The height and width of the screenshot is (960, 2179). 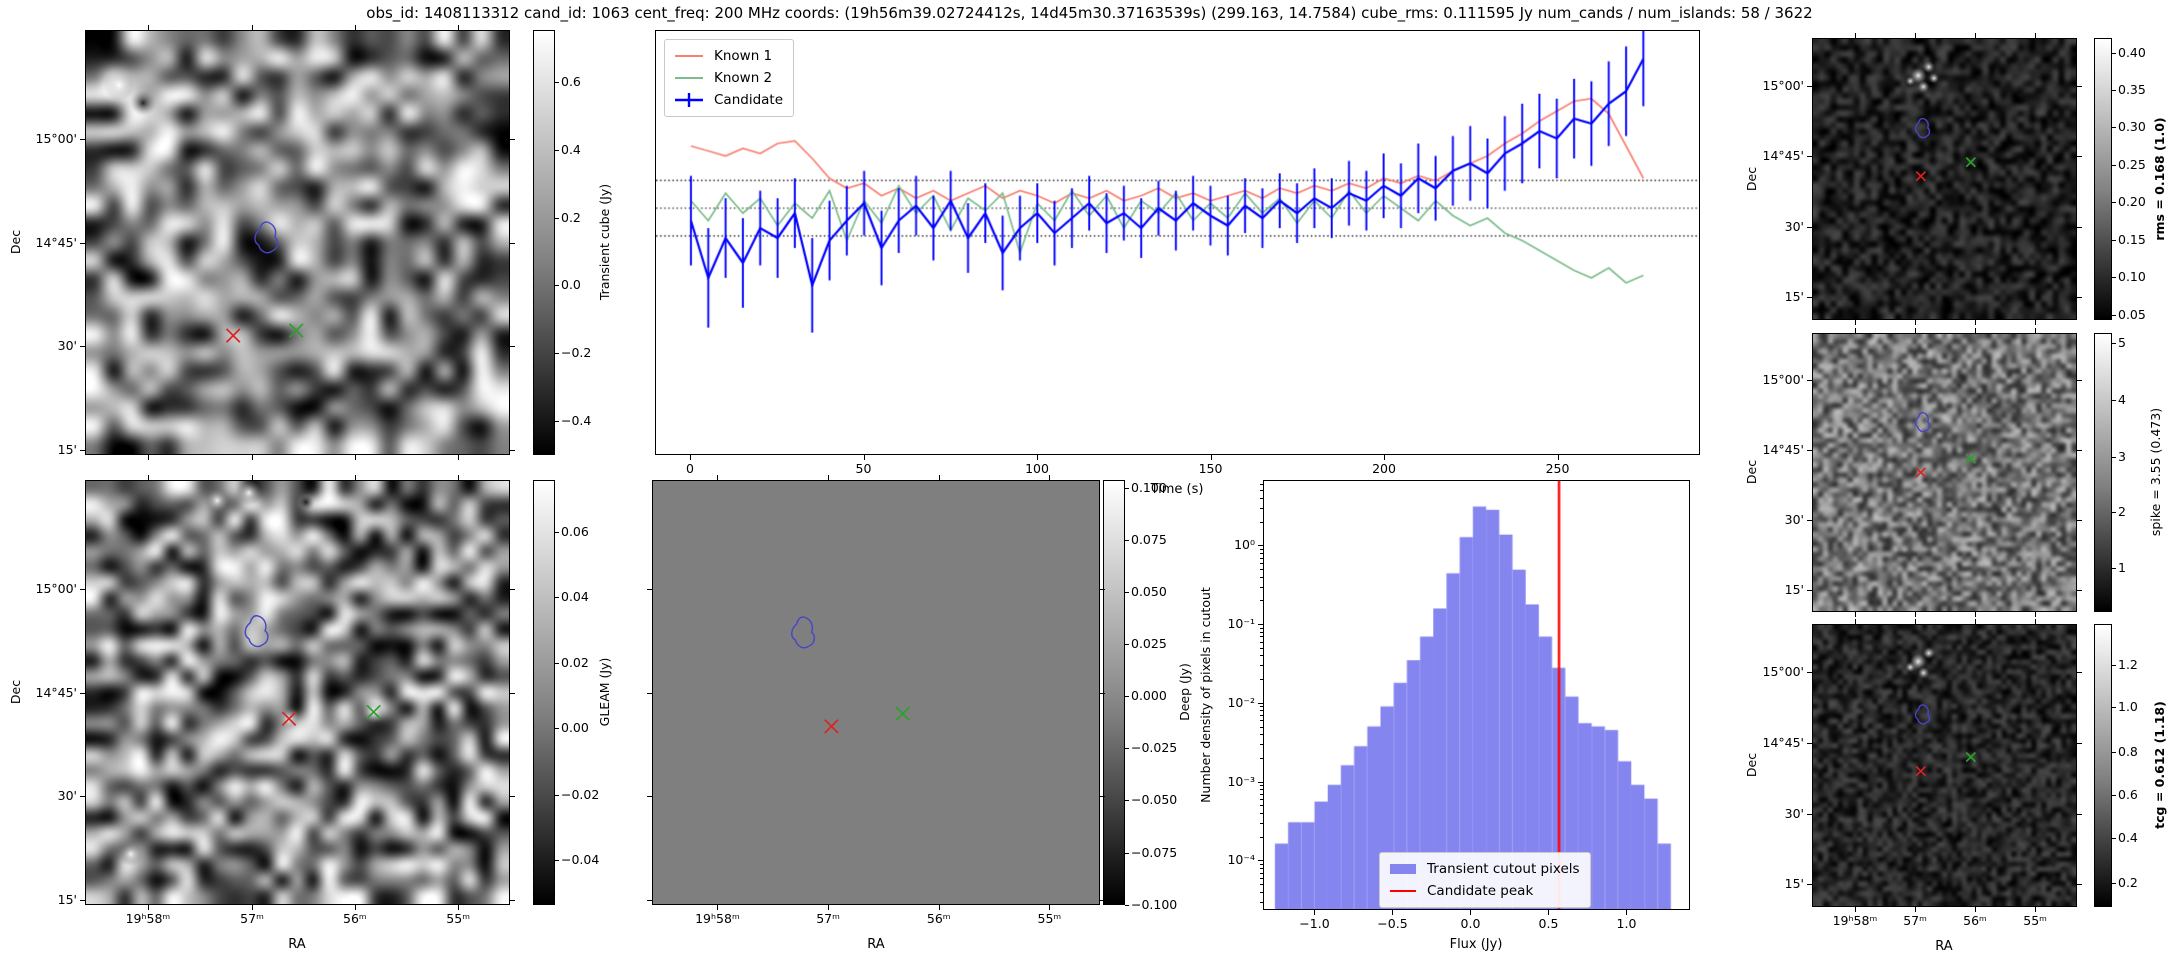 I want to click on panel-histogram: Transient cutout pixels Candidate peak, so click(x=1476, y=695).